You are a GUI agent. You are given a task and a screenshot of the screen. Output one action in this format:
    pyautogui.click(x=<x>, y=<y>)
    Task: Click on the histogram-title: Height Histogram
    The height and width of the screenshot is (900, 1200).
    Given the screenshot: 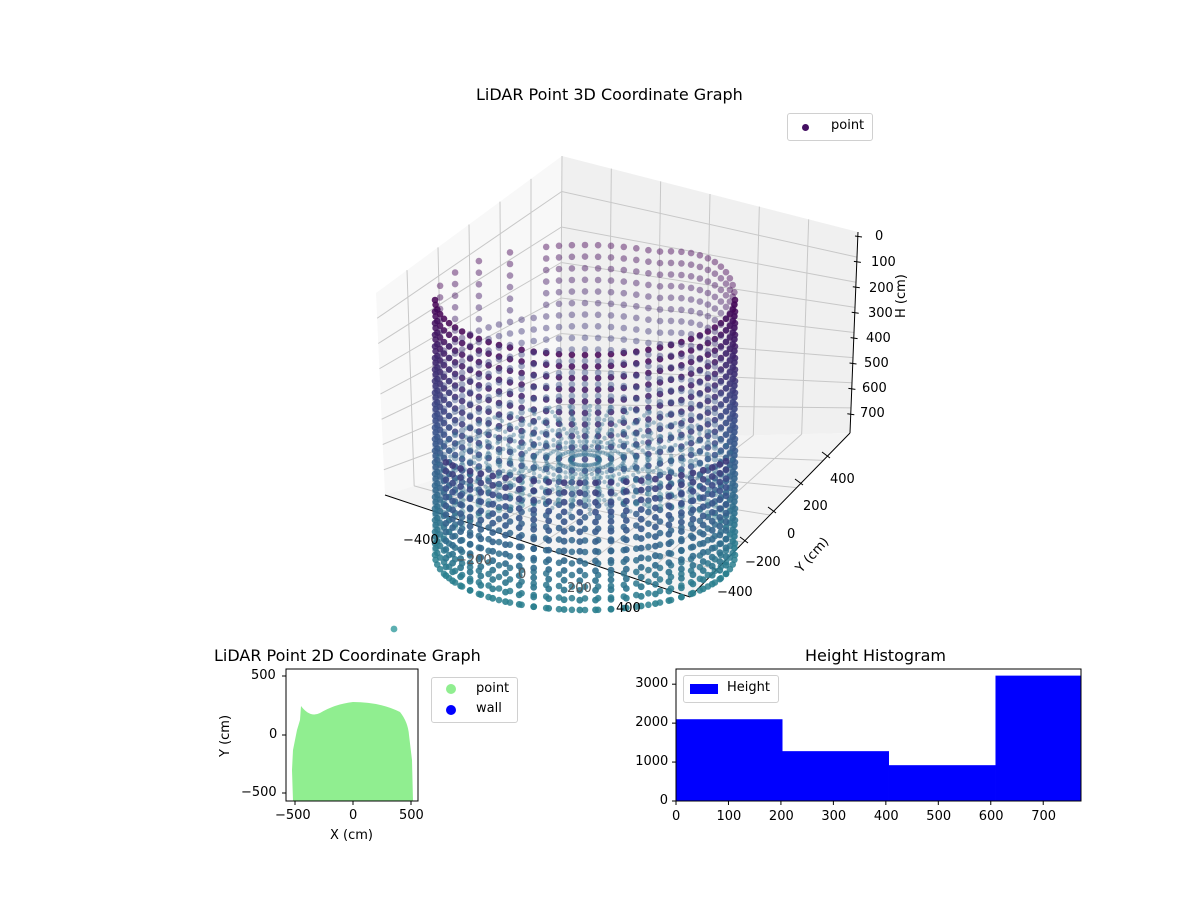 What is the action you would take?
    pyautogui.click(x=875, y=655)
    